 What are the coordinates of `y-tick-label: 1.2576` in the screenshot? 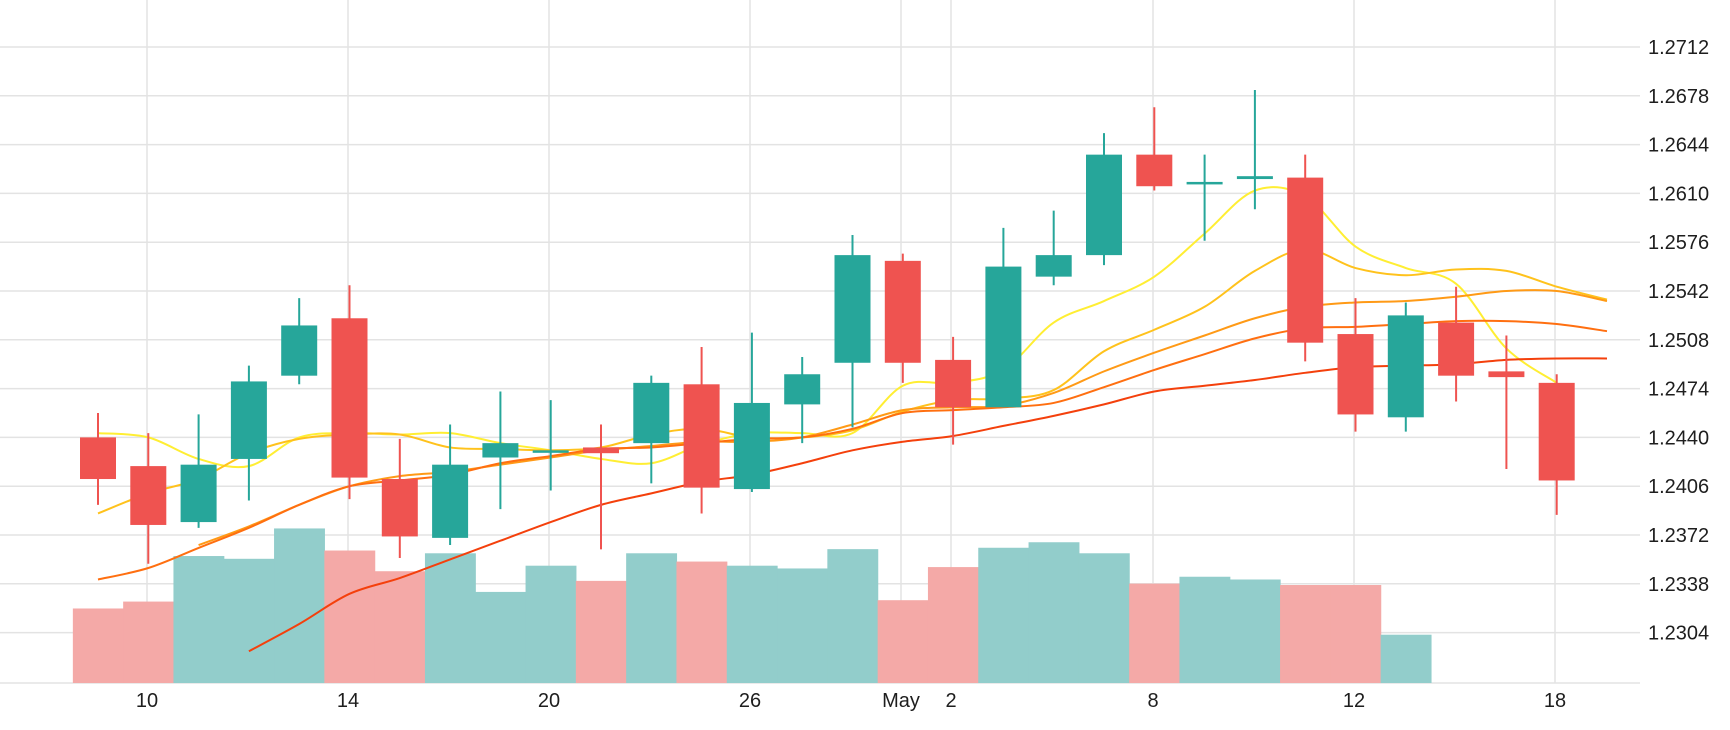 It's located at (1678, 243).